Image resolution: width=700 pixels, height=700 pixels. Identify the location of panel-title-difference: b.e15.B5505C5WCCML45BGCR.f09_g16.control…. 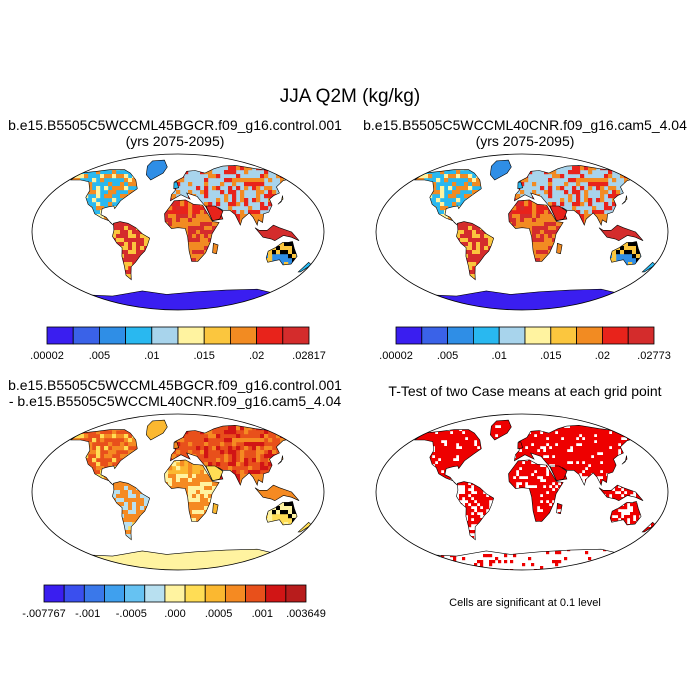
(175, 393).